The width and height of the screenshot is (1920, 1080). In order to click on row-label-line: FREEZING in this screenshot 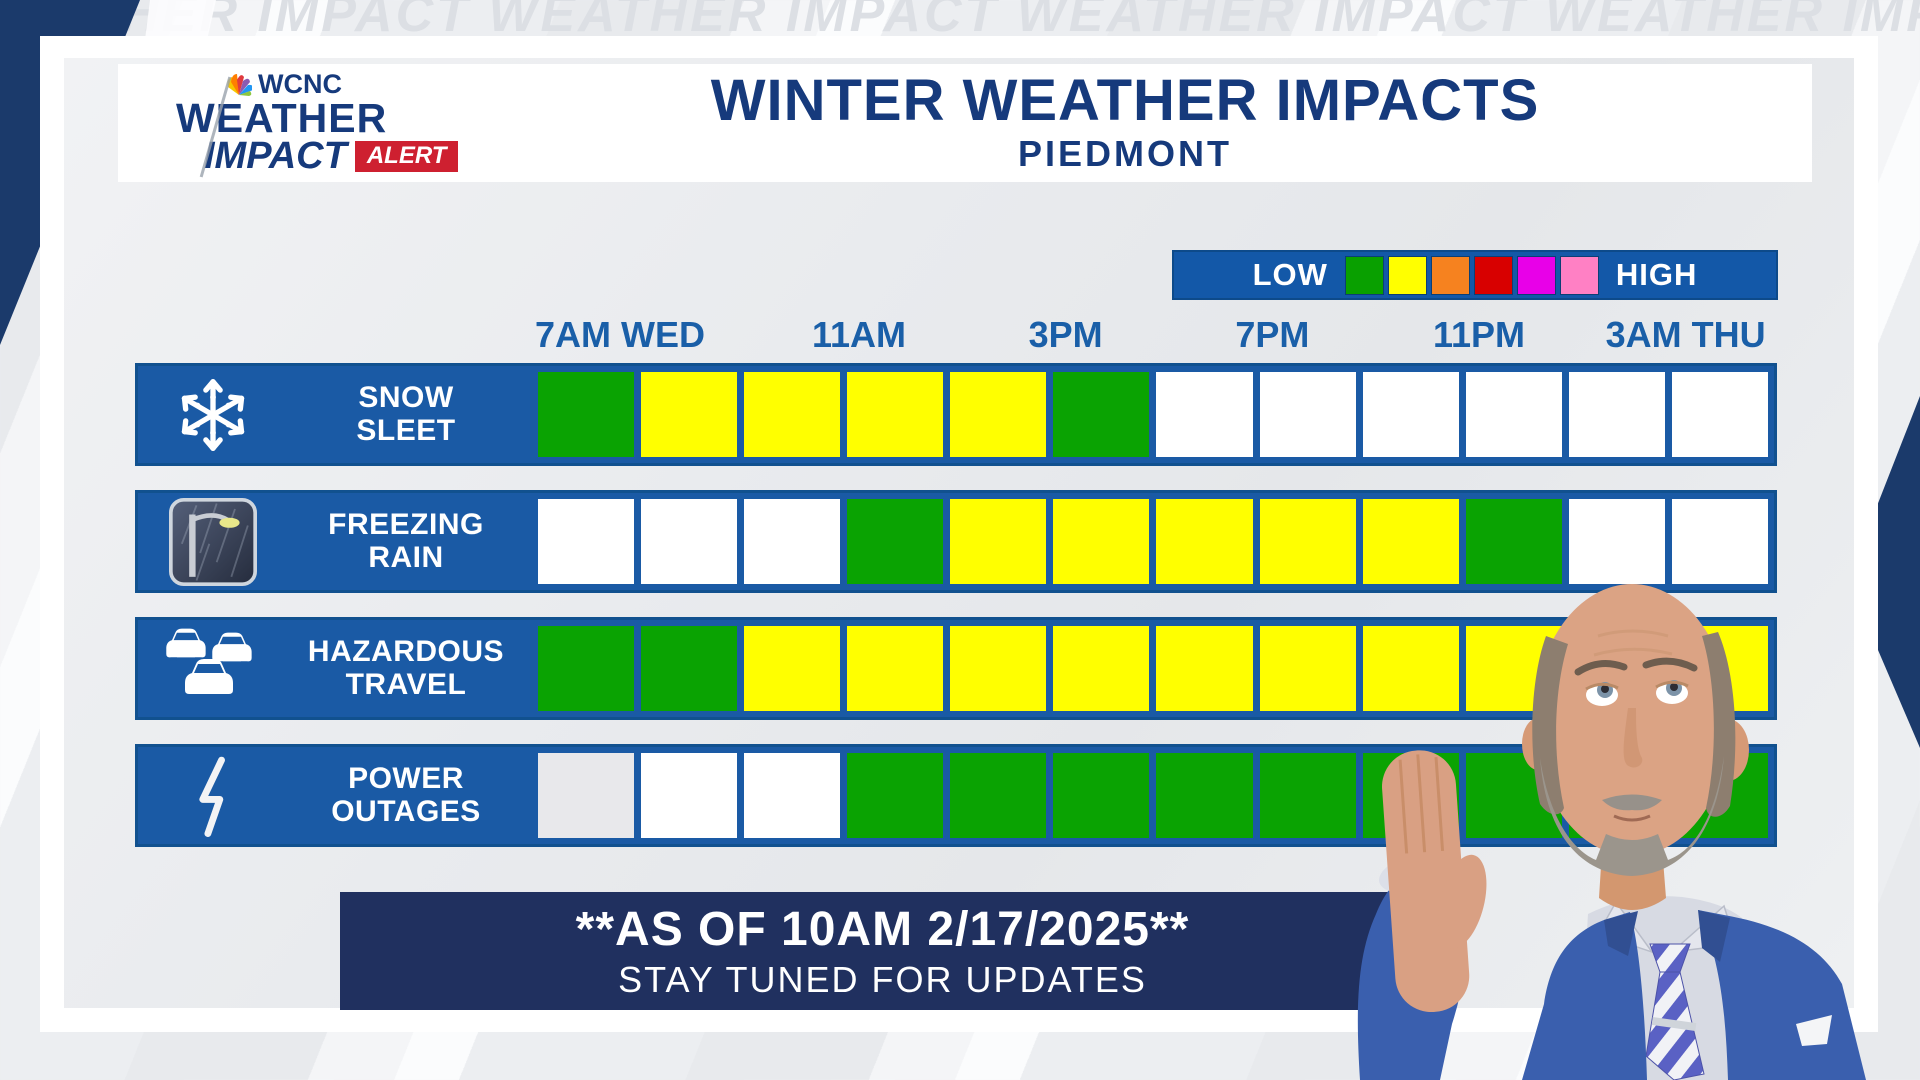, I will do `click(406, 525)`.